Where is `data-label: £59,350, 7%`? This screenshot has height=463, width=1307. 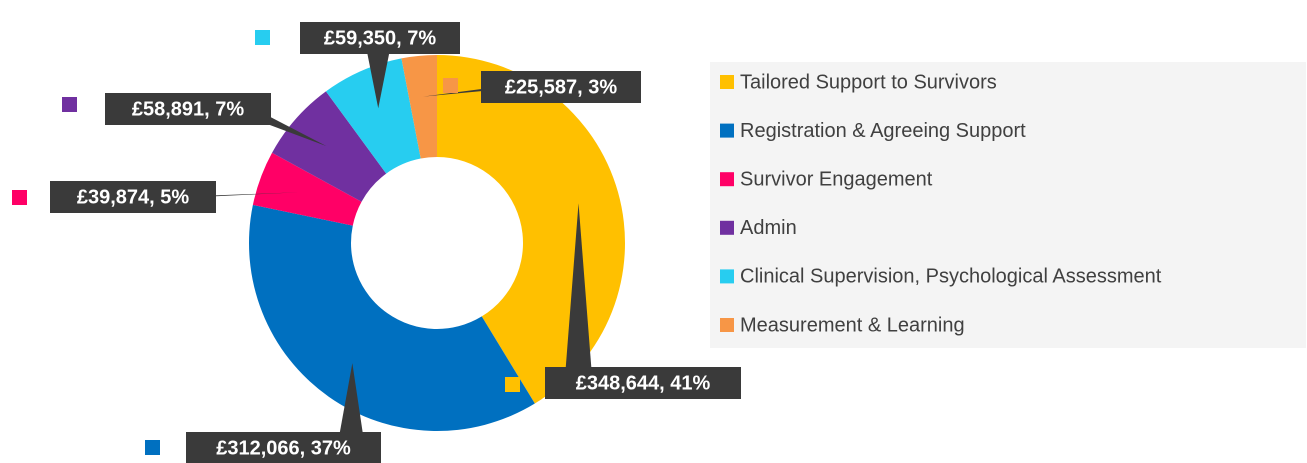
data-label: £59,350, 7% is located at coordinates (380, 38).